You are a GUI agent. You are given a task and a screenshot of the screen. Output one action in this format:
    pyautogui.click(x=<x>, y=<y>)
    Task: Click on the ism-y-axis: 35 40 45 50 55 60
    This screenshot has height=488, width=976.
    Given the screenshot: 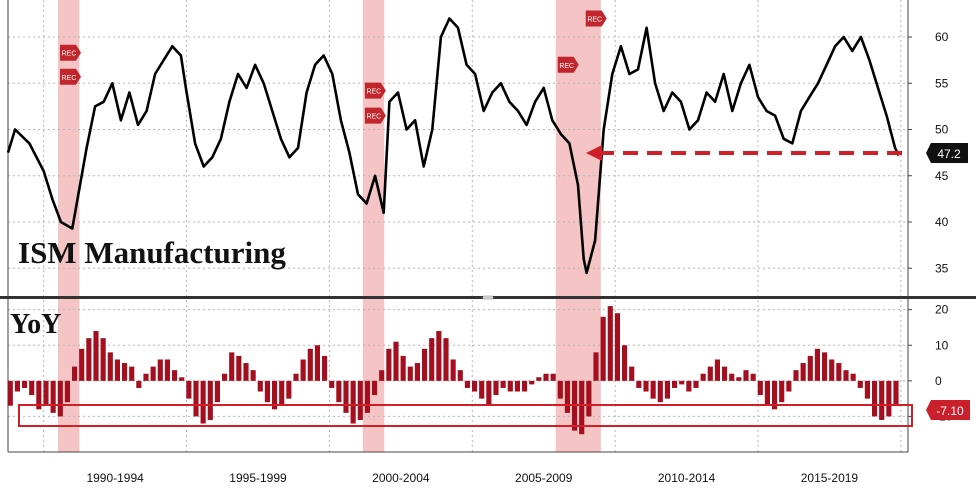 What is the action you would take?
    pyautogui.click(x=928, y=152)
    